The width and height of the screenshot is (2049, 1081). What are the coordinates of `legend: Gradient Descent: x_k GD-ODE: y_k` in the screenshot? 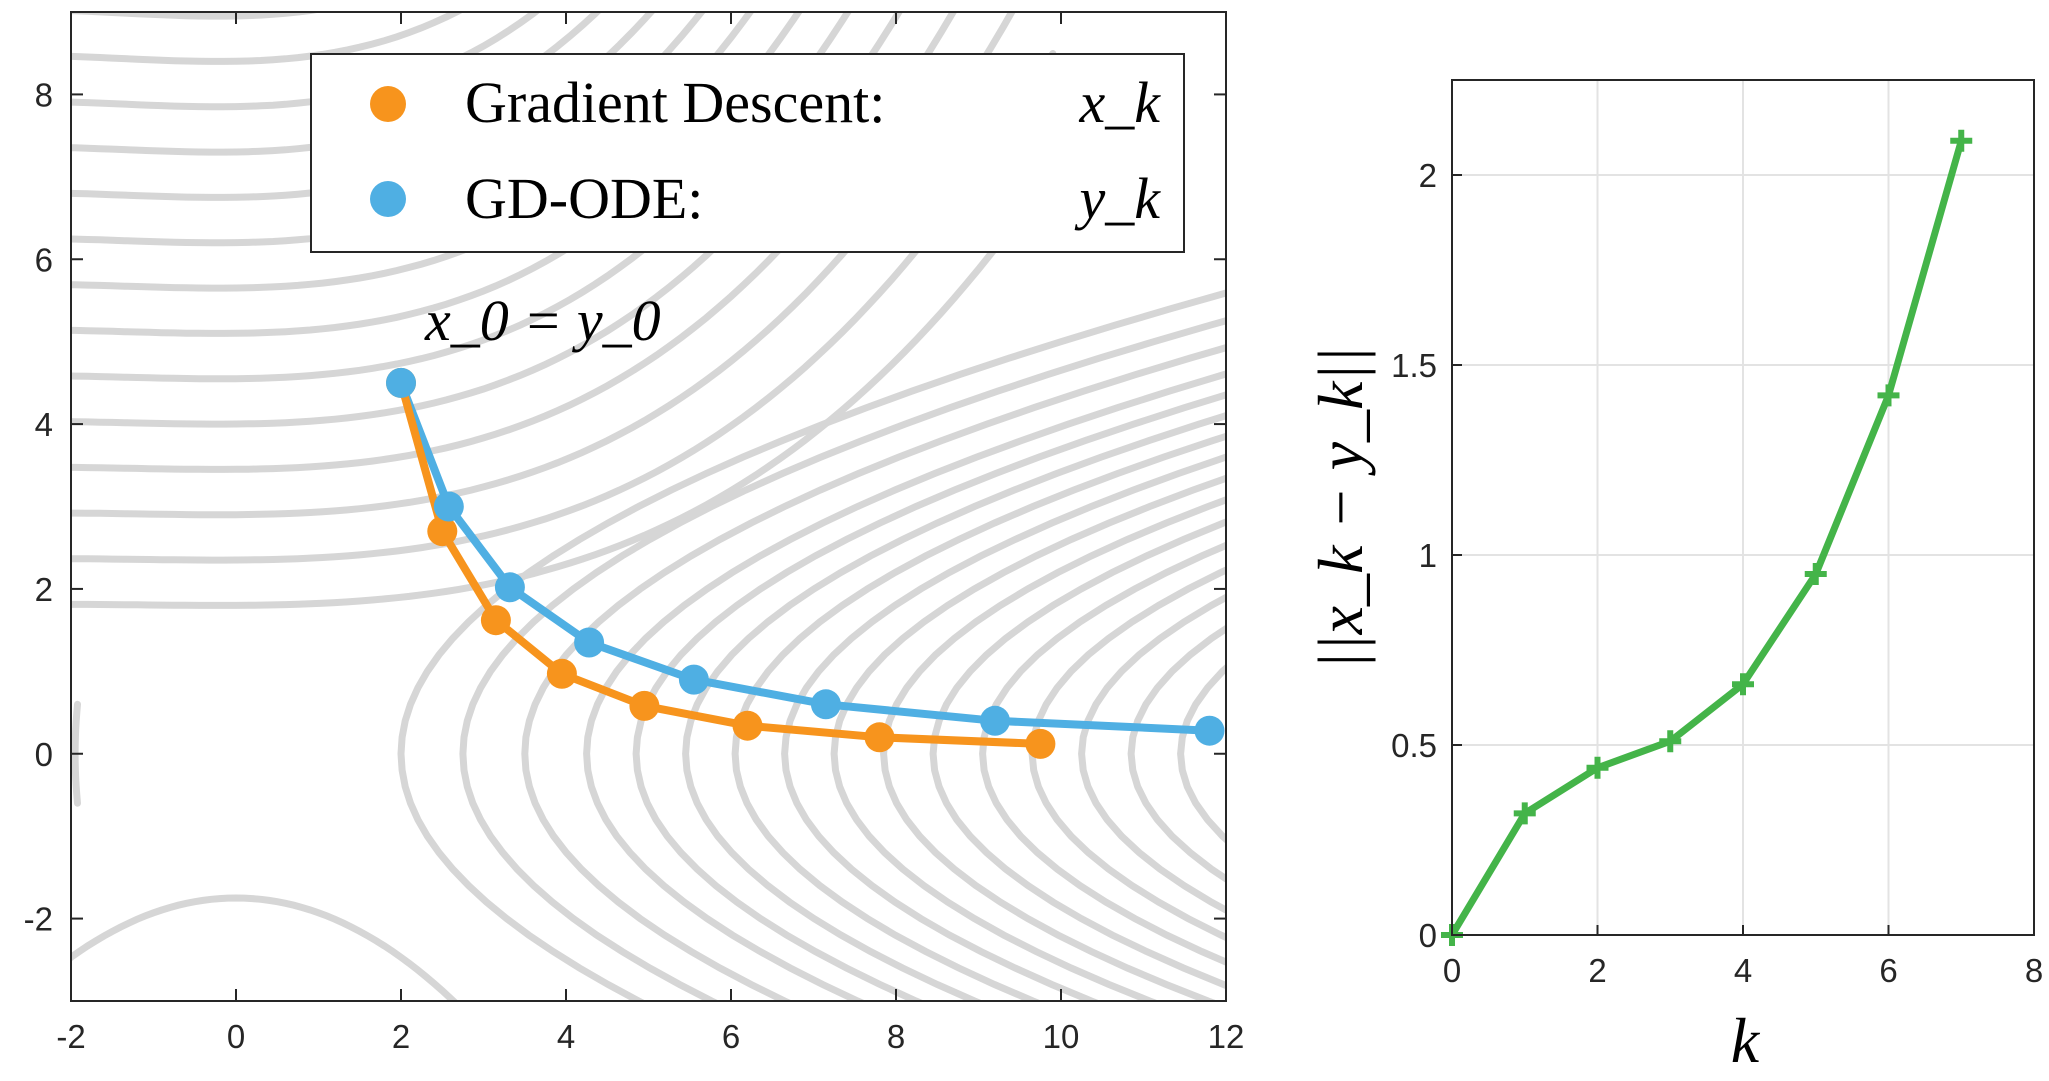 It's located at (747, 153).